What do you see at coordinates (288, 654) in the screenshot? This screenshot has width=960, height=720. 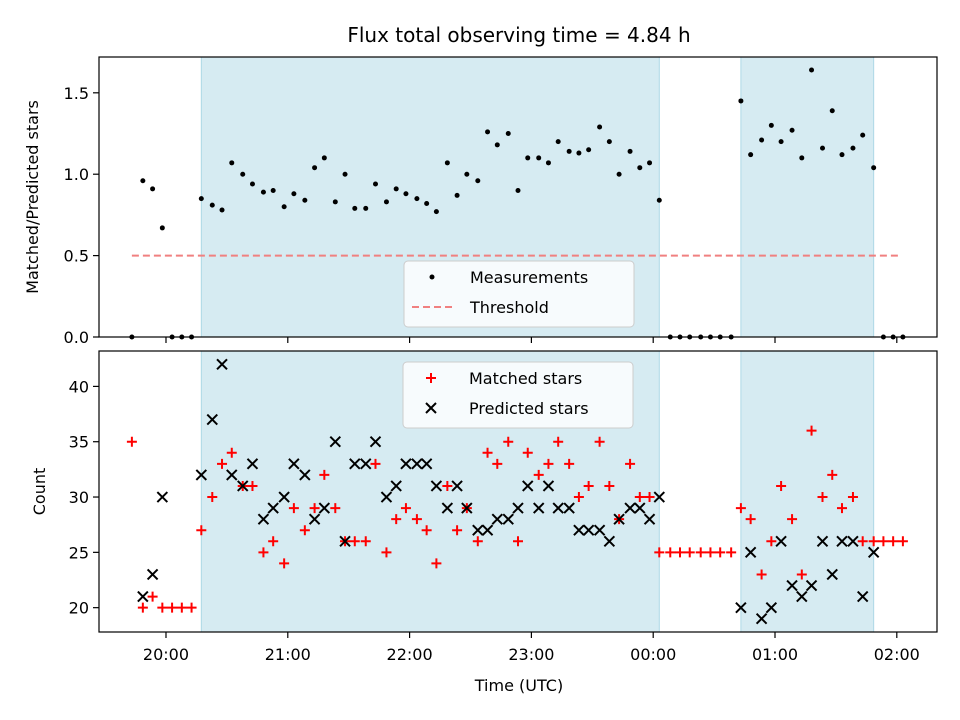 I see `x-tick-label: 21:00` at bounding box center [288, 654].